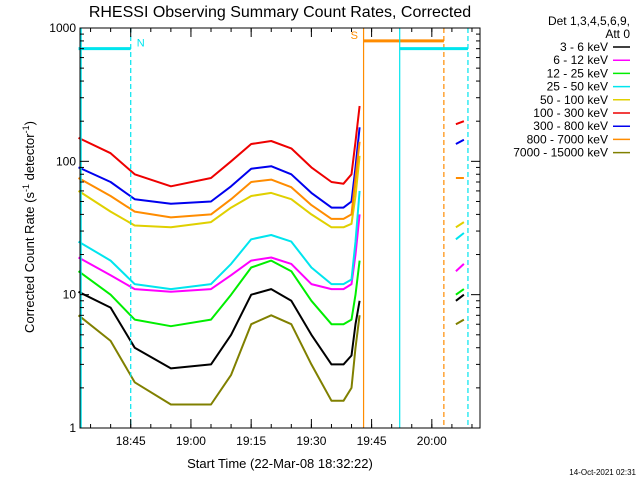 This screenshot has height=480, width=640. Describe the element at coordinates (66, 161) in the screenshot. I see `y-tick-label: 100` at that location.